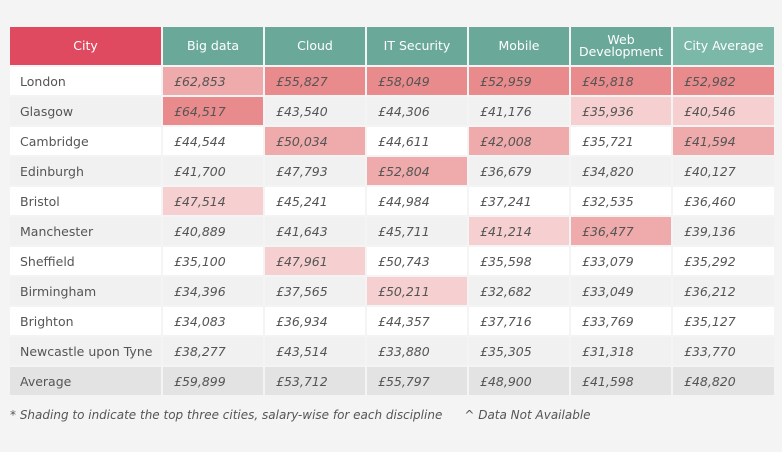  I want to click on salary-cell: £35,305, so click(519, 351).